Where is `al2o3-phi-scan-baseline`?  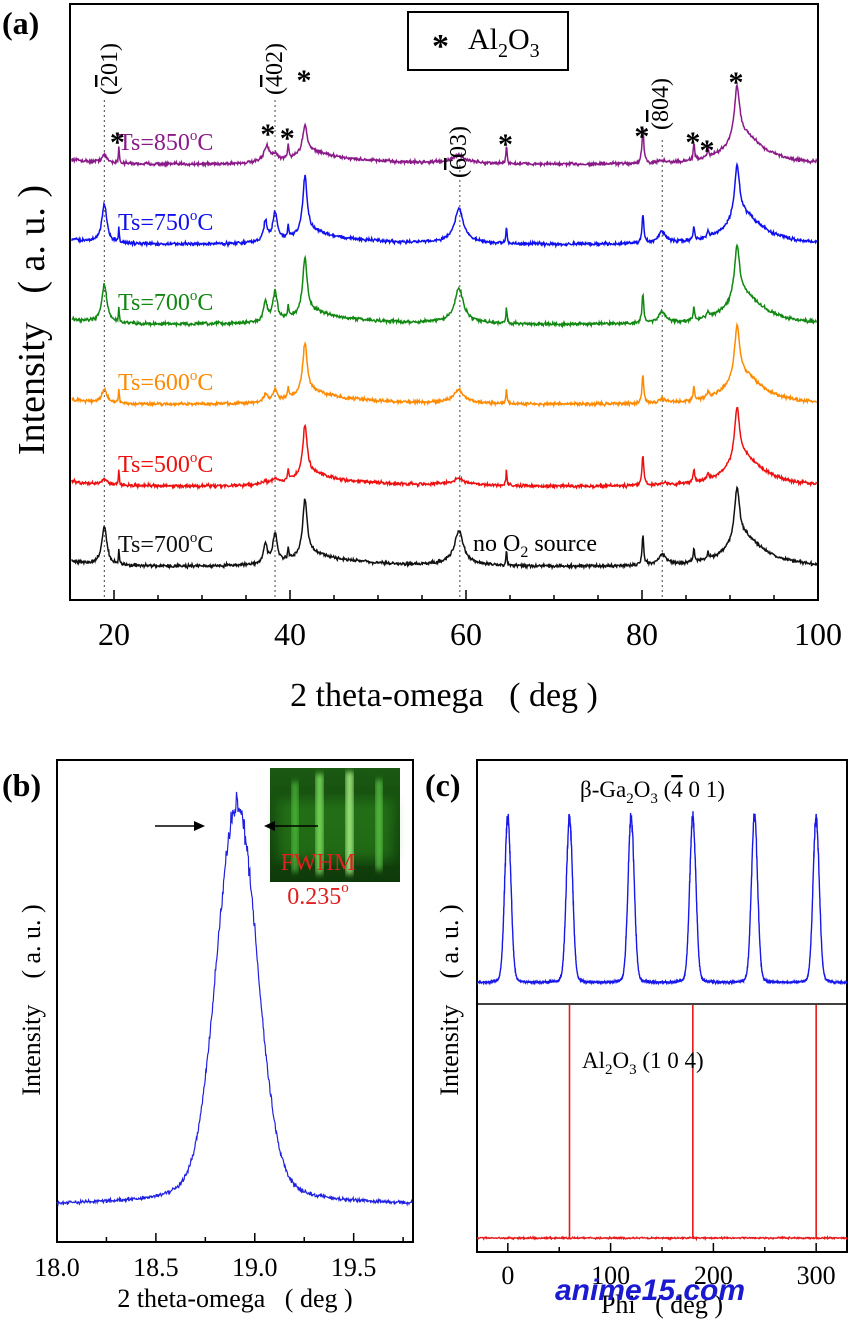
al2o3-phi-scan-baseline is located at coordinates (662, 1238).